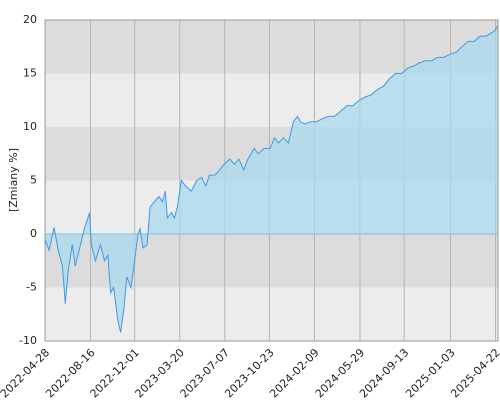  Describe the element at coordinates (30, 73) in the screenshot. I see `y-tick-label: 15` at that location.